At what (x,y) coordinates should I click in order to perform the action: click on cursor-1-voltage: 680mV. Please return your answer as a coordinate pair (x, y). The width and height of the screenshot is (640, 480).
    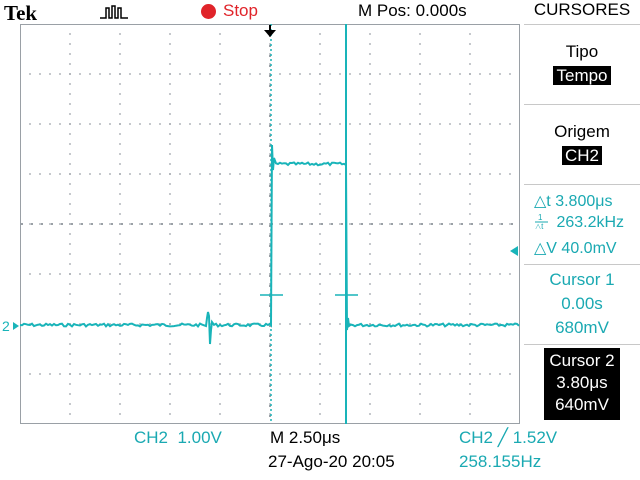
    Looking at the image, I should click on (582, 327).